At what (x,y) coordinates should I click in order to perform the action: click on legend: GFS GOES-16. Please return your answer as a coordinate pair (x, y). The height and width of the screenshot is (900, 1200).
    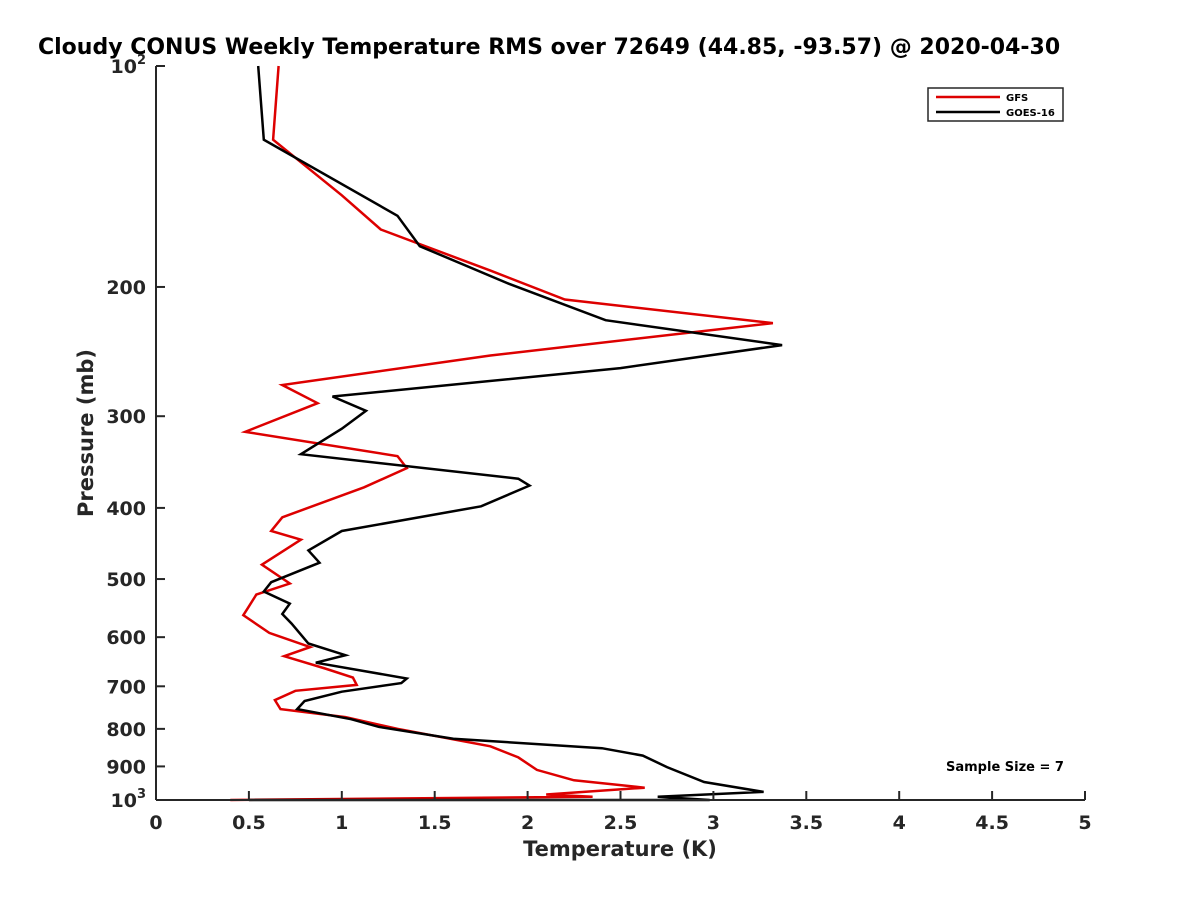
    Looking at the image, I should click on (995, 104).